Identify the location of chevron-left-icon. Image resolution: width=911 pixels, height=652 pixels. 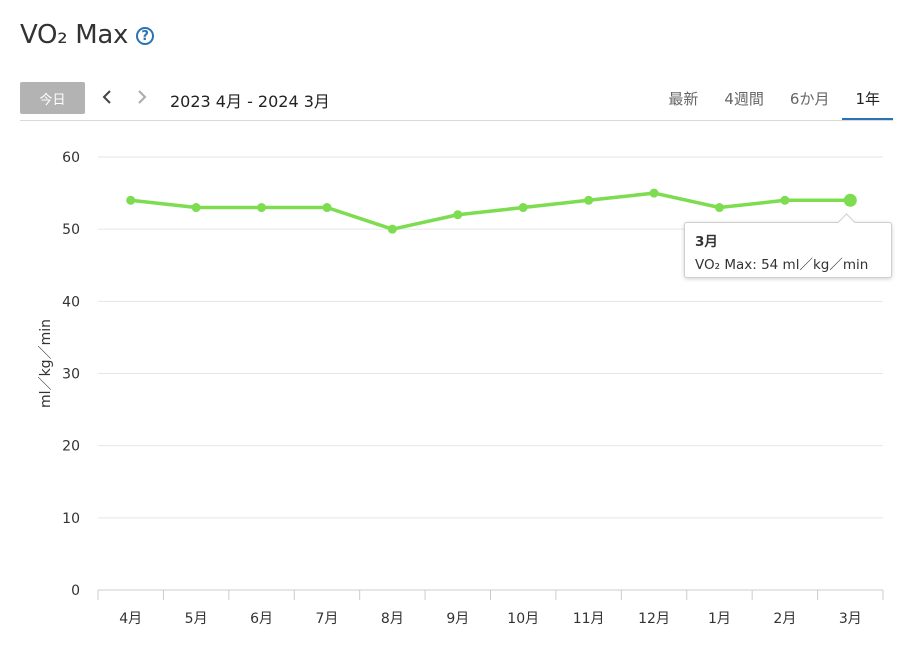
(107, 99).